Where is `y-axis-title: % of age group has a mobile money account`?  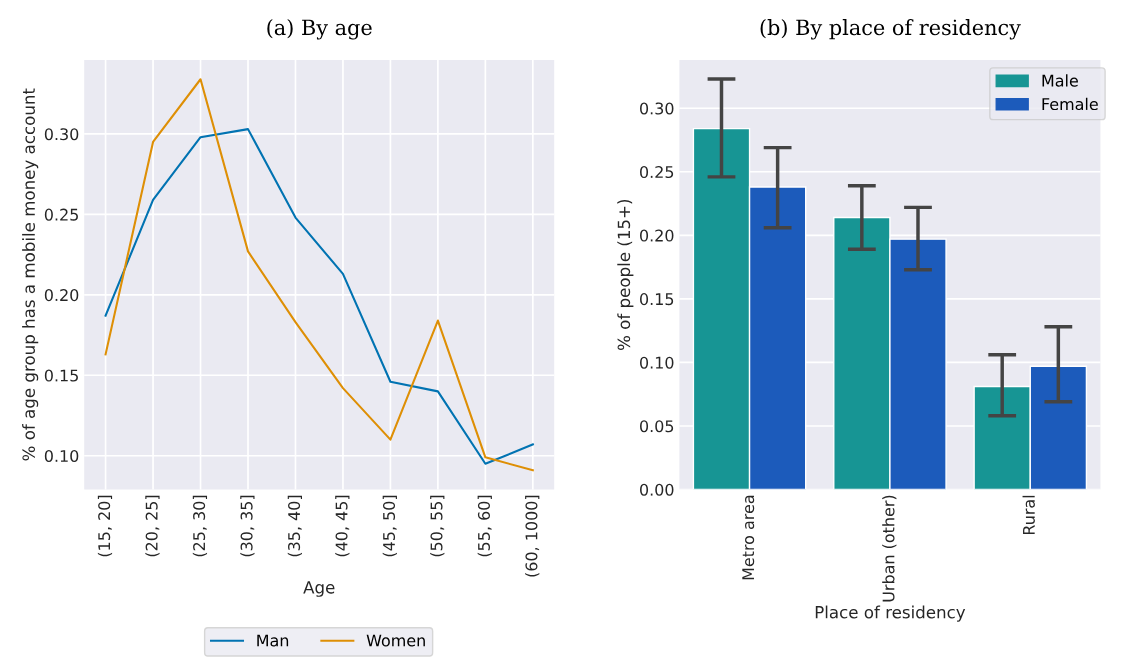 y-axis-title: % of age group has a mobile money account is located at coordinates (30, 274).